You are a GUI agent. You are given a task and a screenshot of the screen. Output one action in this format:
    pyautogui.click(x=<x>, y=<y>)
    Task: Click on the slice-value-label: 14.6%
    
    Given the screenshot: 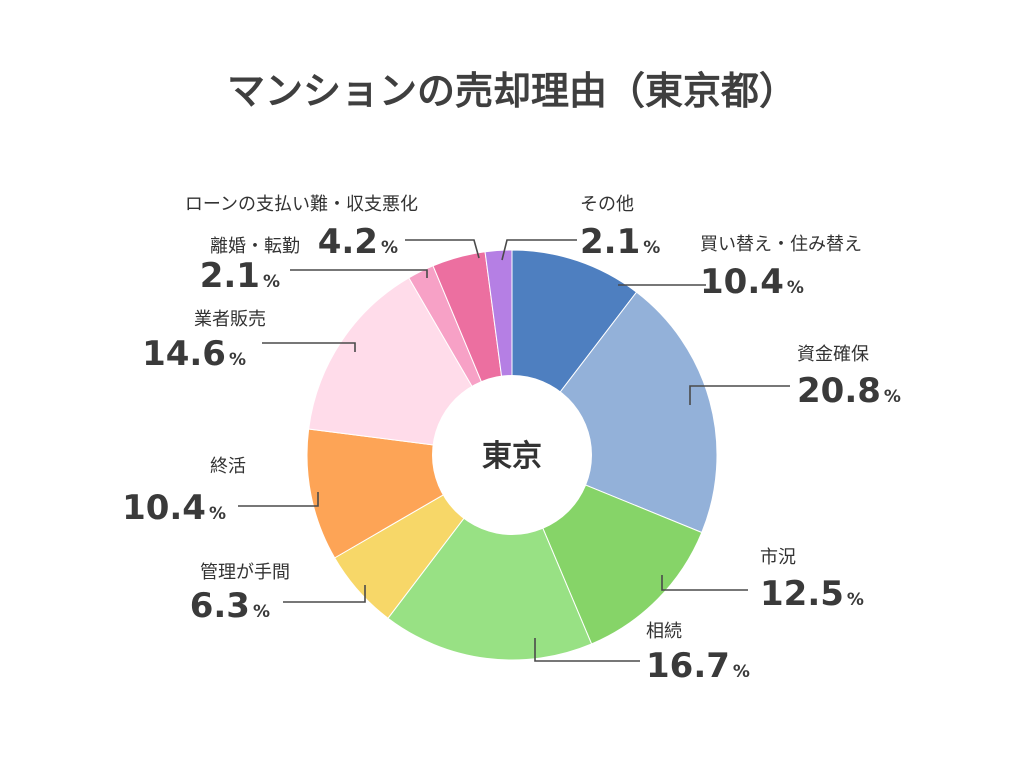 What is the action you would take?
    pyautogui.click(x=194, y=354)
    